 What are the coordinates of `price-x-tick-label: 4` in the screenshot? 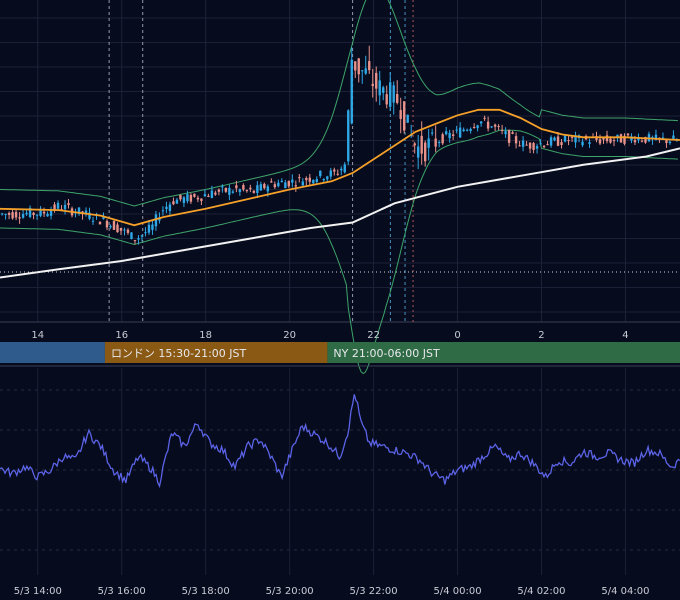 It's located at (625, 335).